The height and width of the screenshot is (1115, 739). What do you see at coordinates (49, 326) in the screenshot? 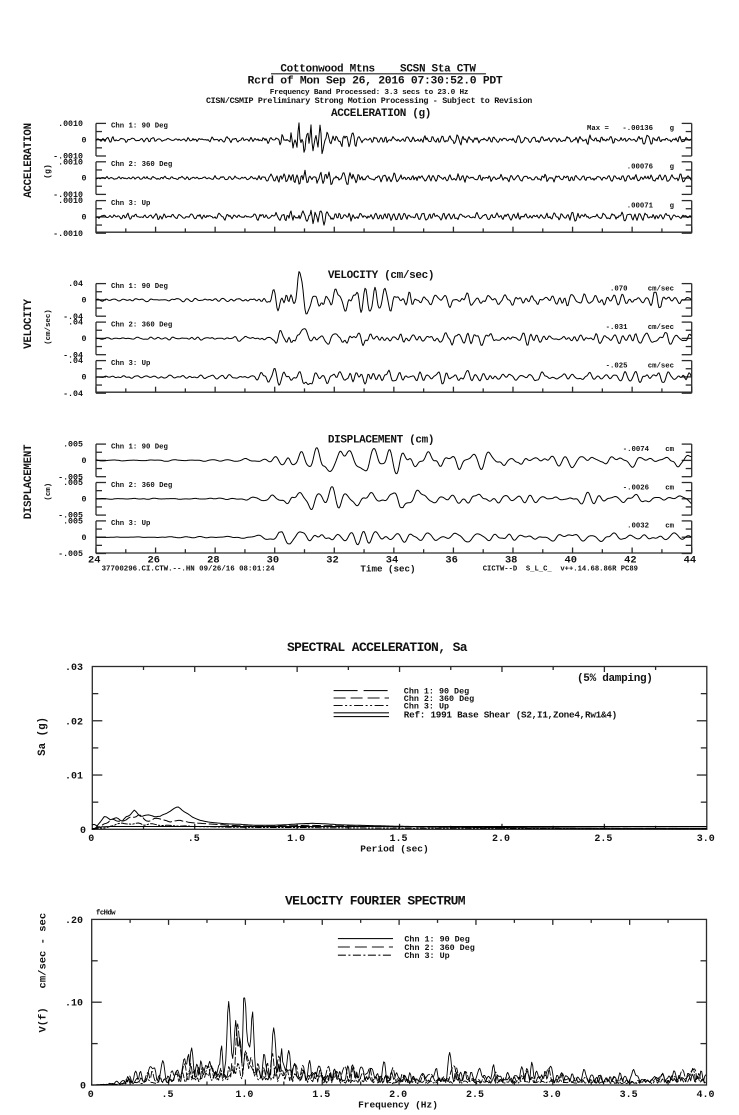
I see `svg-text: (cm/sec)` at bounding box center [49, 326].